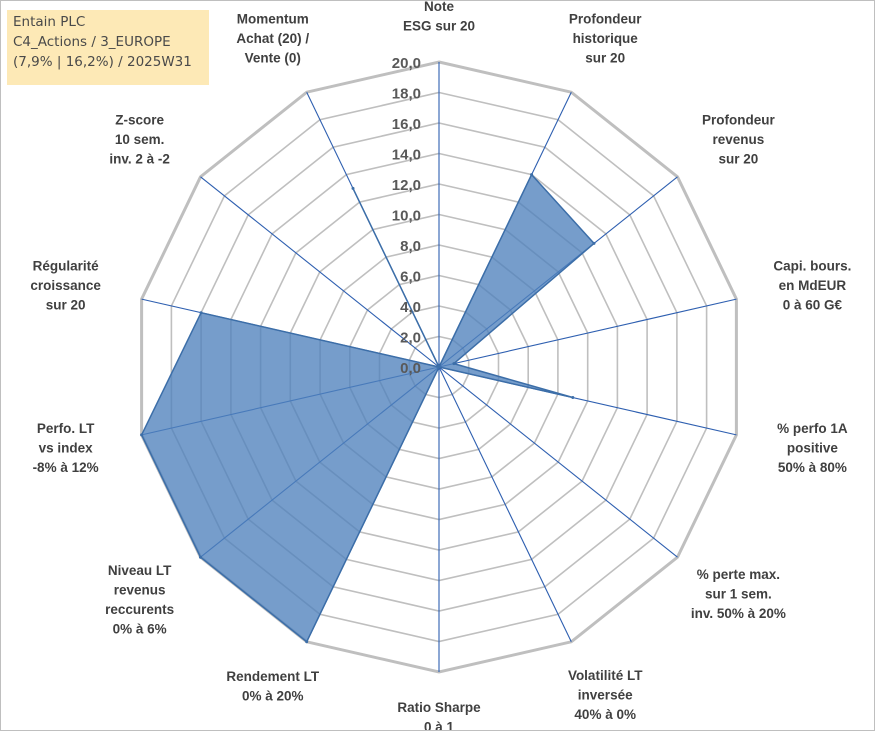 This screenshot has height=731, width=875. What do you see at coordinates (410, 338) in the screenshot?
I see `tick-label: 2,0` at bounding box center [410, 338].